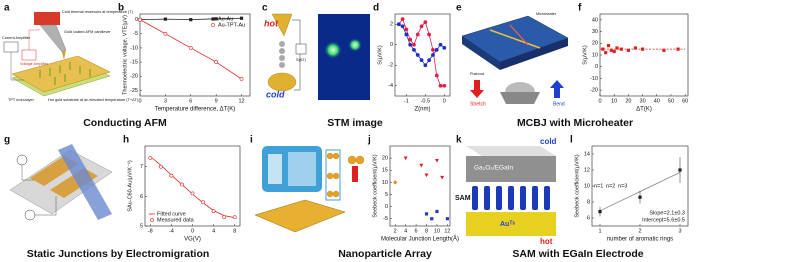 The width and height of the screenshot is (800, 262). Describe the element at coordinates (640, 240) in the screenshot. I see `x-axis-label: number of aromatic rings` at that location.